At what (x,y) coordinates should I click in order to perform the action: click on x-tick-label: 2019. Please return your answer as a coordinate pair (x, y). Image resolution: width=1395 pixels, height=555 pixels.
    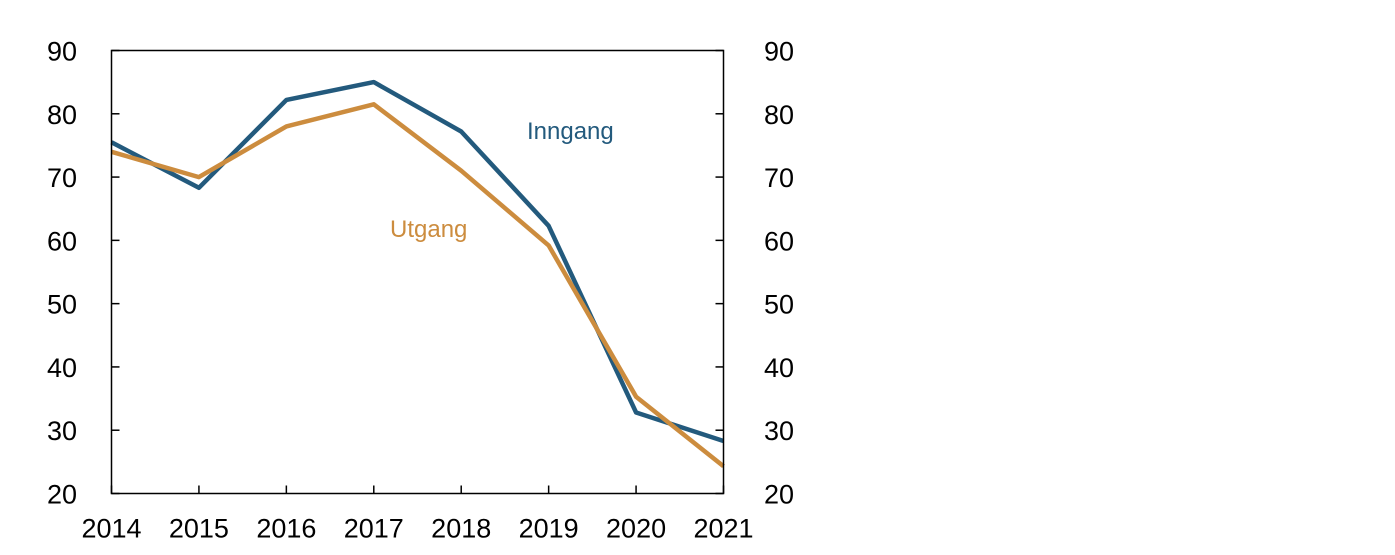
    Looking at the image, I should click on (549, 529).